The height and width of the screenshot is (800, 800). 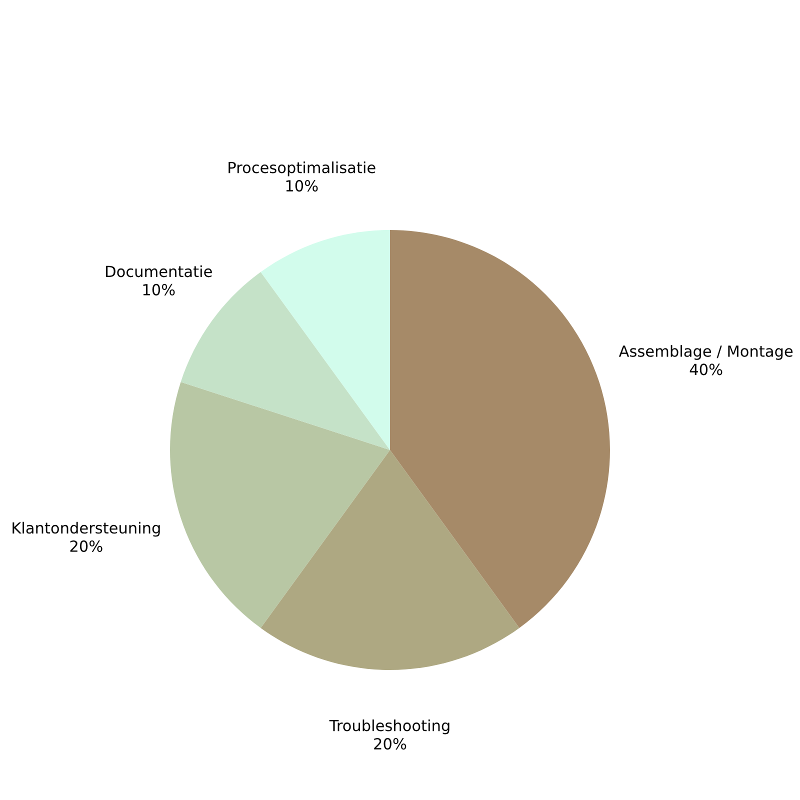 What do you see at coordinates (706, 370) in the screenshot?
I see `data-label: 40%` at bounding box center [706, 370].